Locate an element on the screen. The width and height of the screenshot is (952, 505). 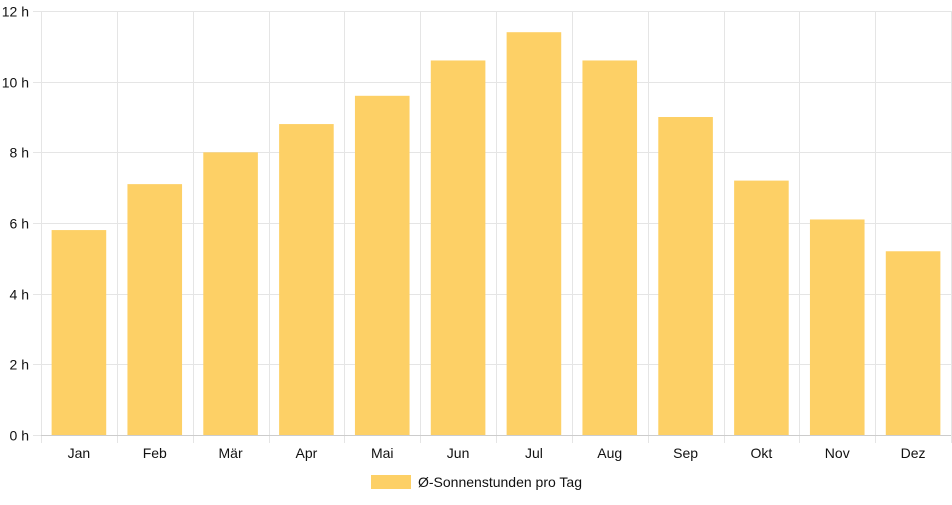
y-tick-label: 6 h is located at coordinates (19, 224).